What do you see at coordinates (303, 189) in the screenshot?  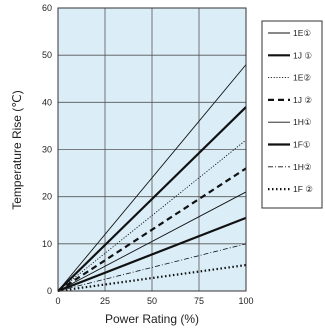 I see `legend-label-8: 1F ②` at bounding box center [303, 189].